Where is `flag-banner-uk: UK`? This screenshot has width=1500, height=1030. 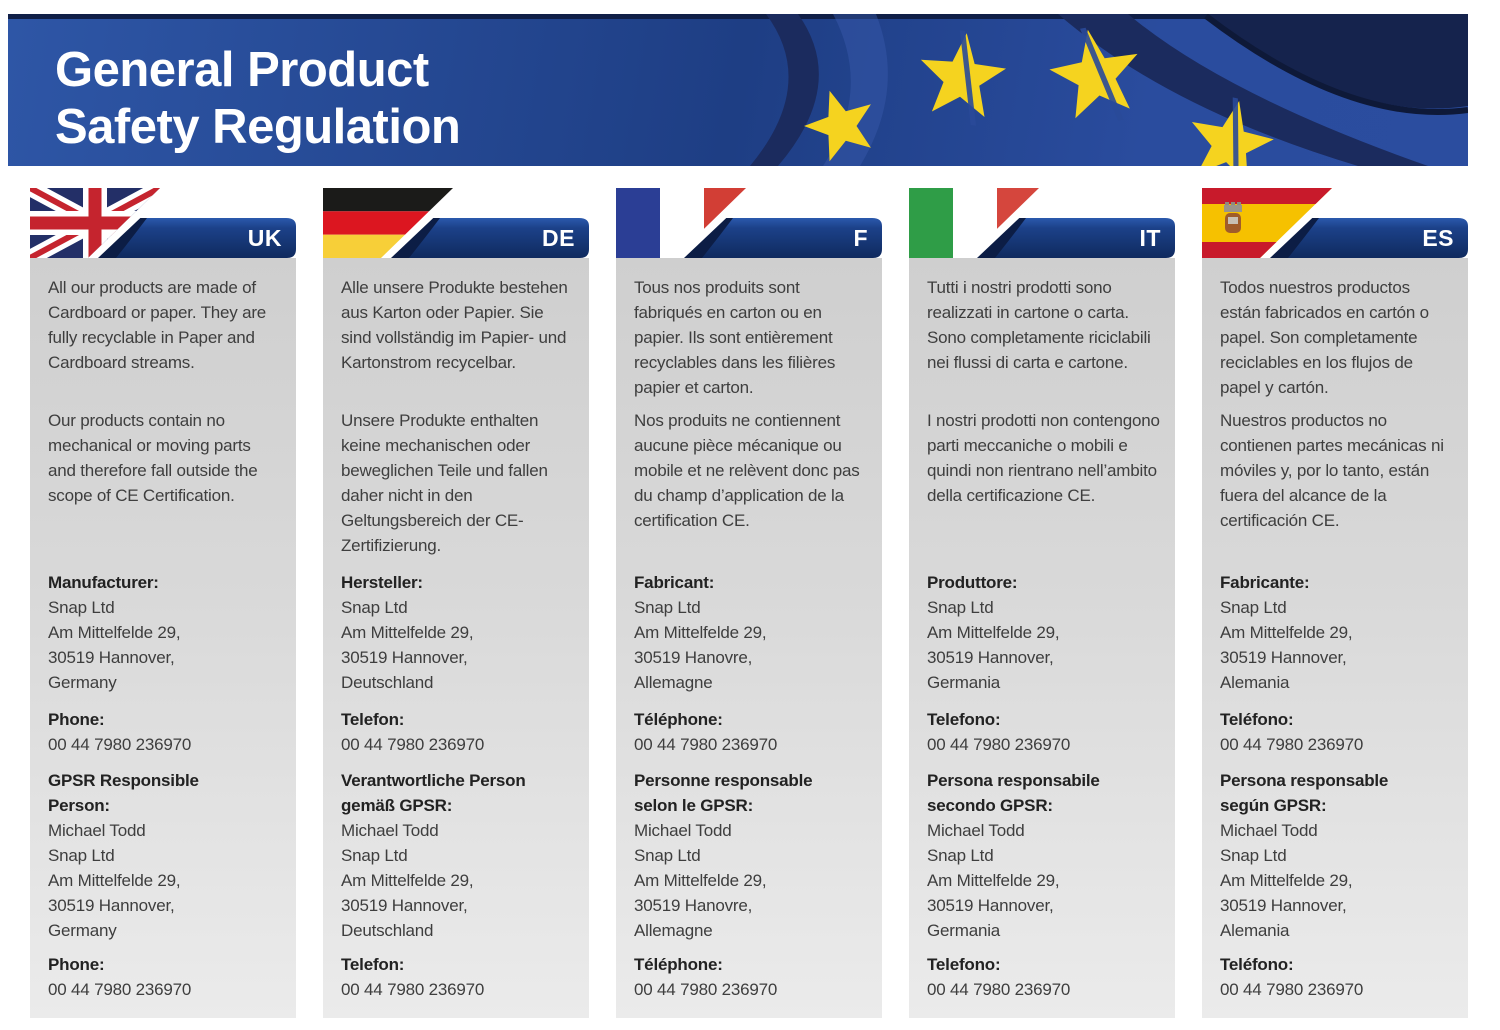 flag-banner-uk: UK is located at coordinates (163, 223).